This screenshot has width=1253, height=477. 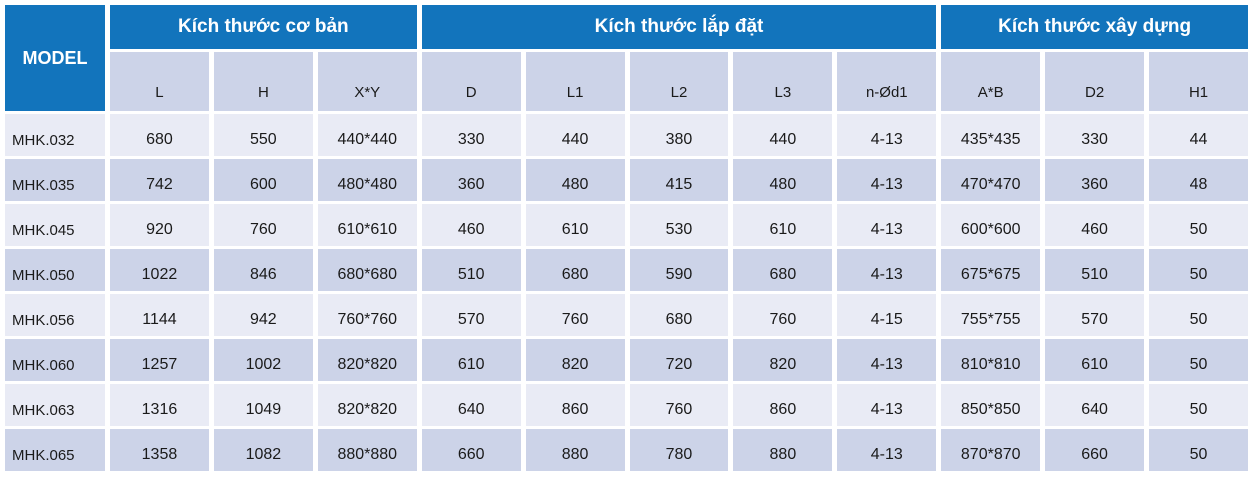 What do you see at coordinates (367, 180) in the screenshot?
I see `value-cell: 480*480` at bounding box center [367, 180].